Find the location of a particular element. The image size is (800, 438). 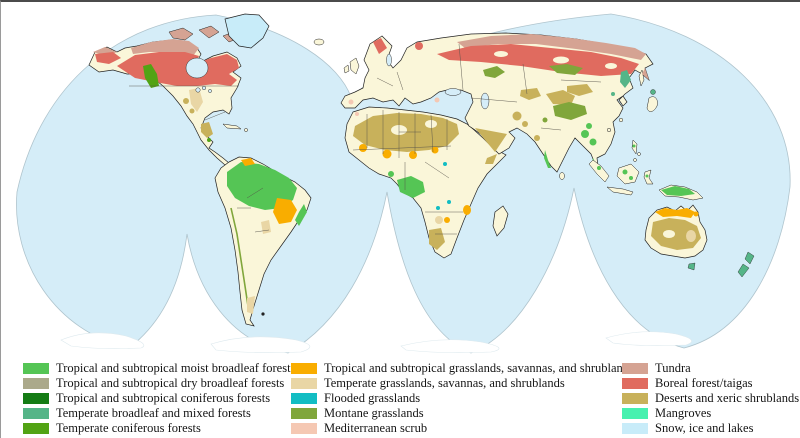

legend-item: Mangroves is located at coordinates (710, 413).